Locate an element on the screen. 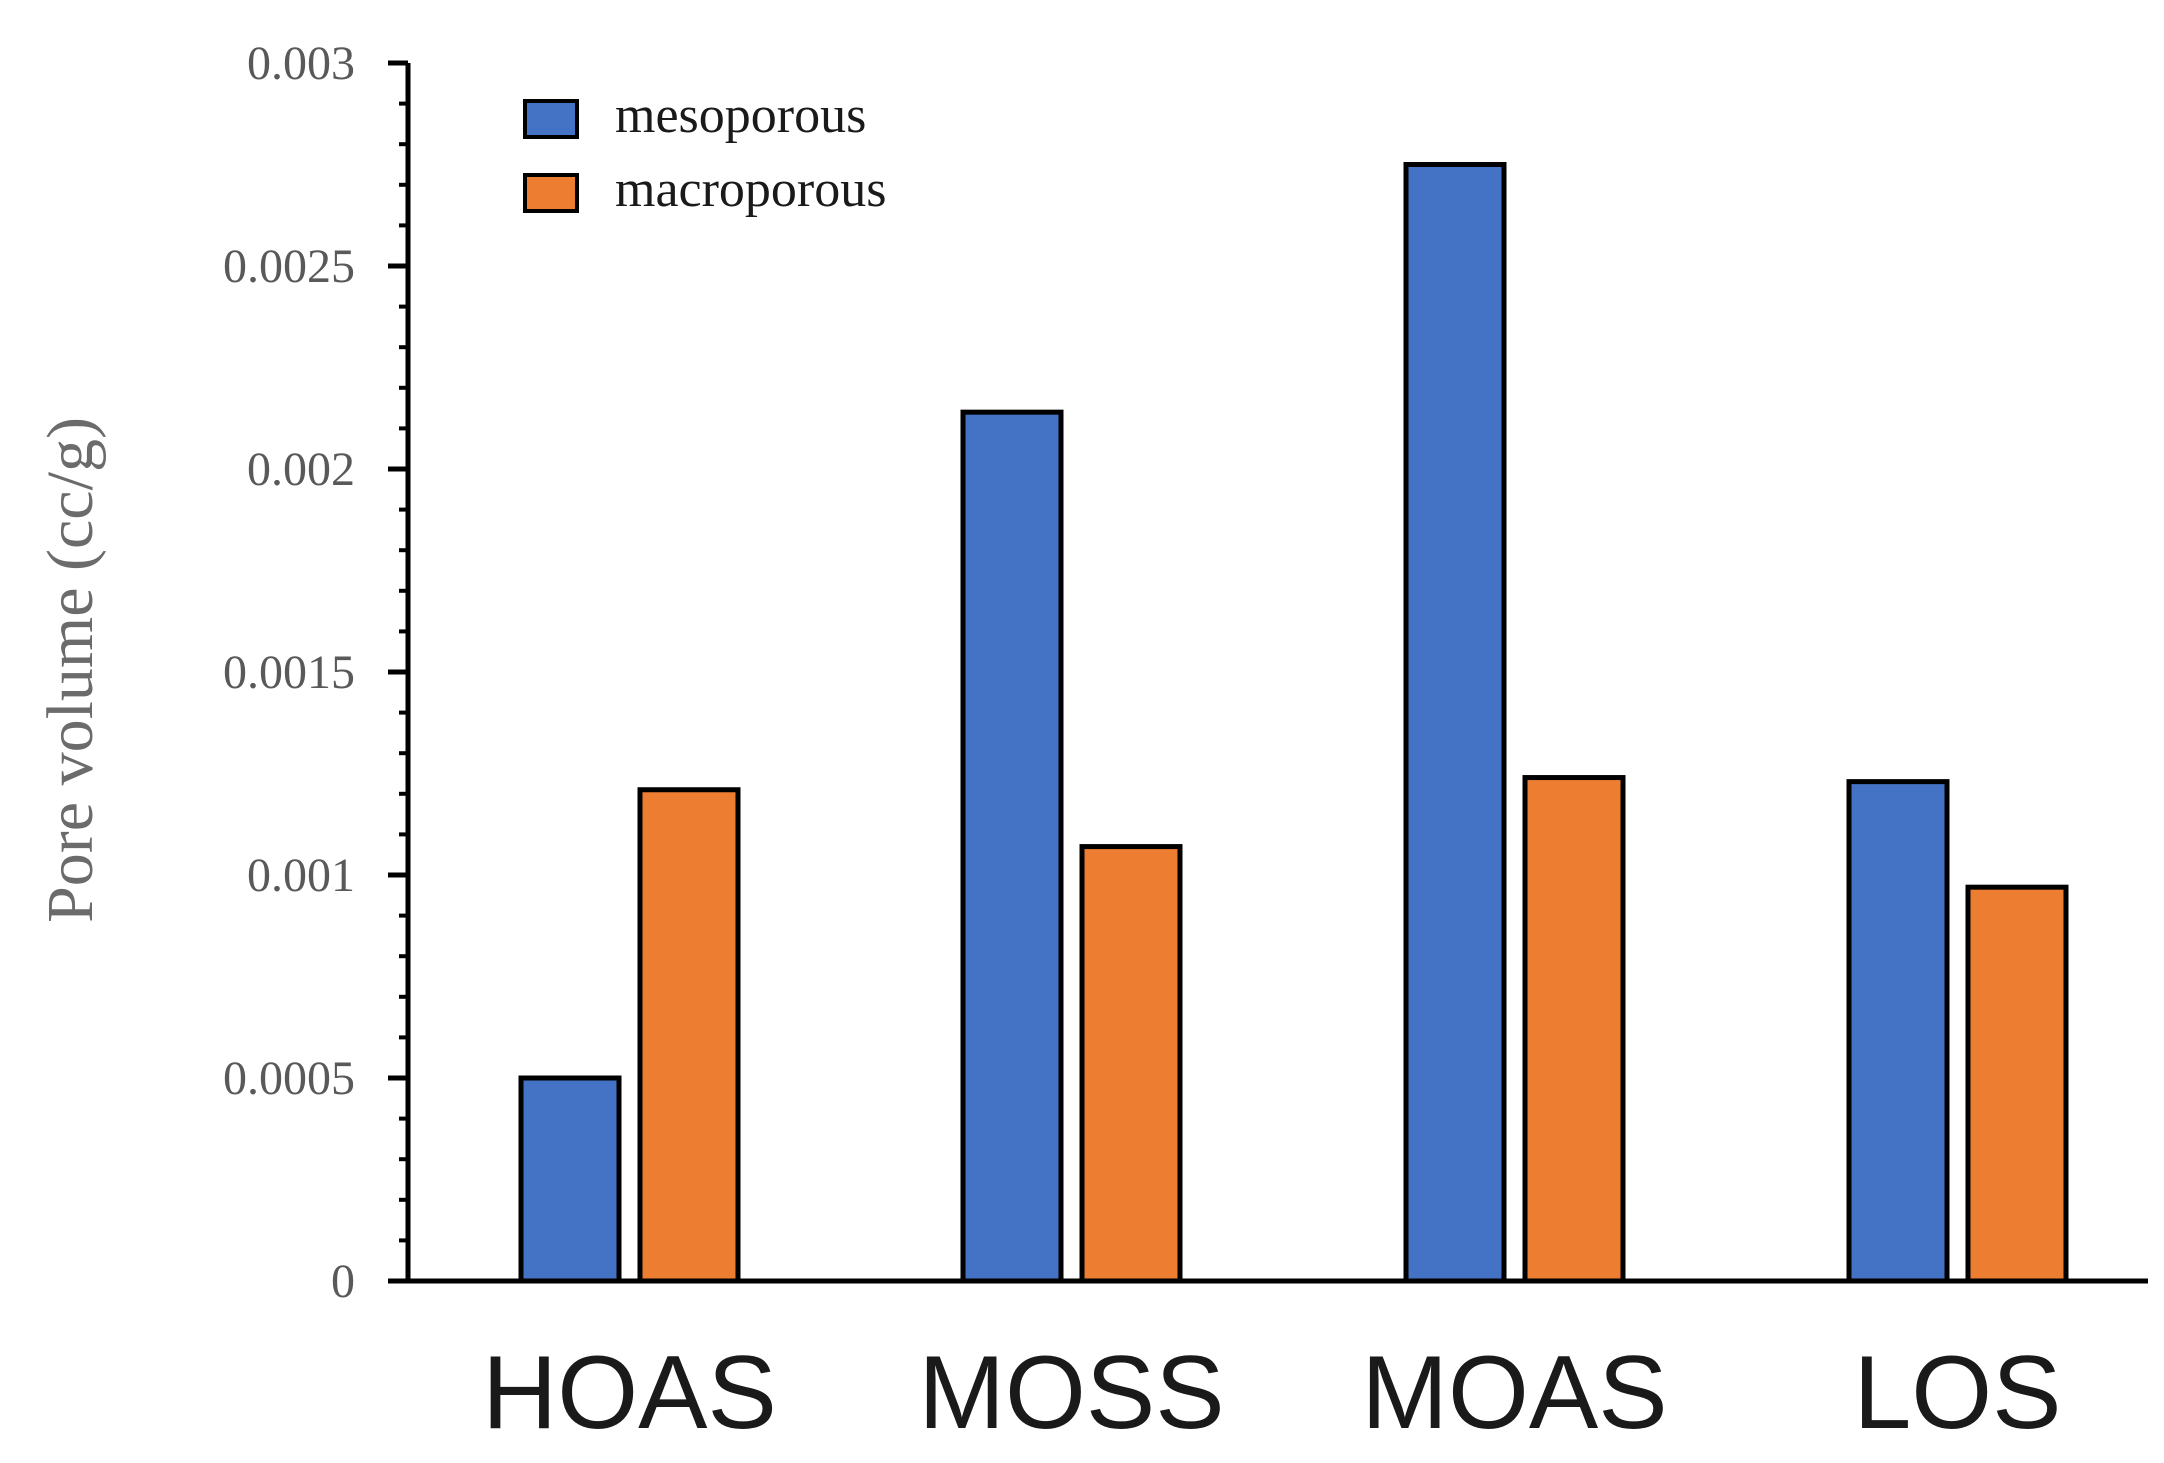 This screenshot has height=1463, width=2164. y-tick-label: 0.002 is located at coordinates (301, 469).